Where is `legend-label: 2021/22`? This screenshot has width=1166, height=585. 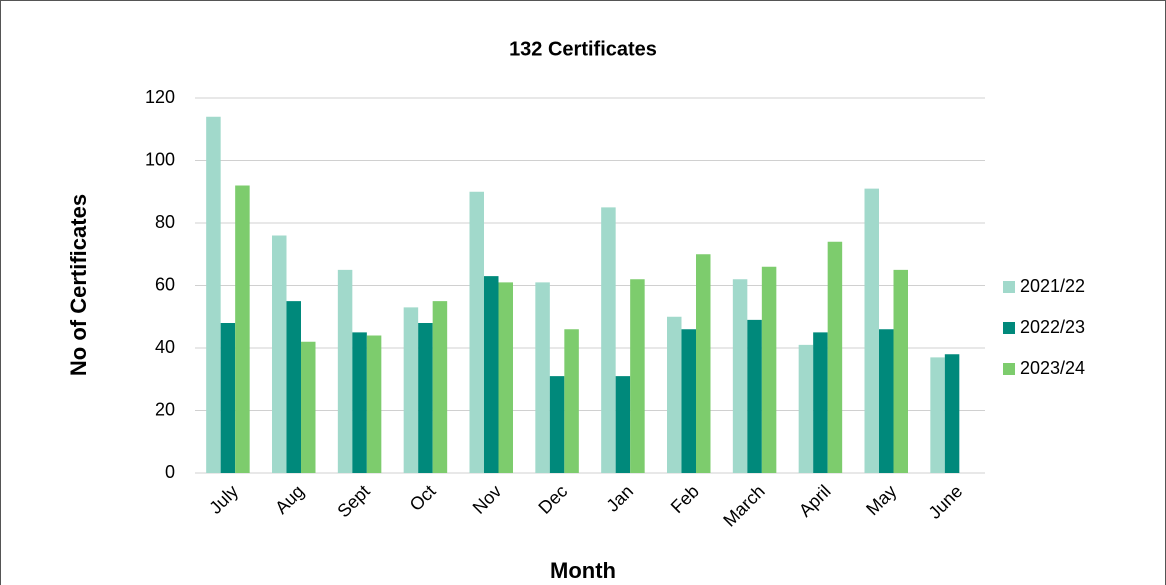 legend-label: 2021/22 is located at coordinates (1052, 286).